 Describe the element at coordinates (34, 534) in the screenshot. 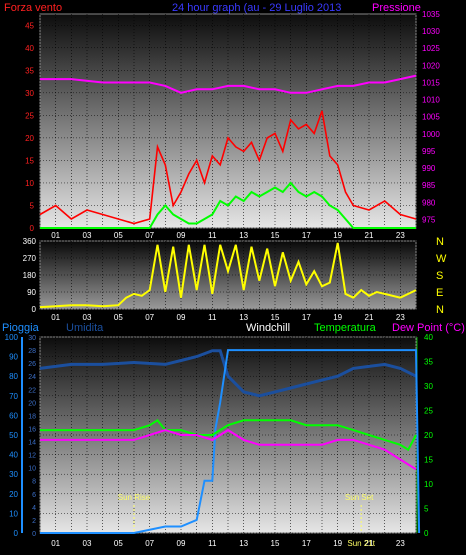

I see `humidity-tick-label: 0` at that location.